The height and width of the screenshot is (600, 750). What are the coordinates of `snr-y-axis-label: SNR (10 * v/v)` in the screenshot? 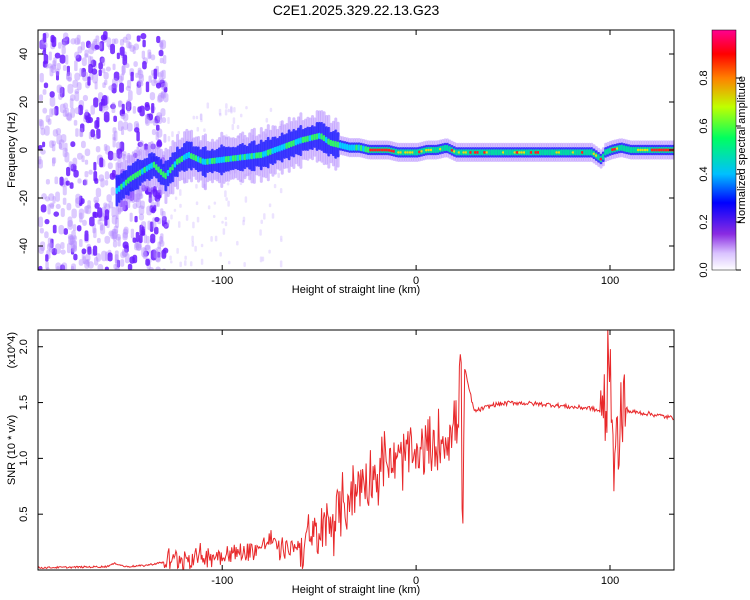 It's located at (12, 450).